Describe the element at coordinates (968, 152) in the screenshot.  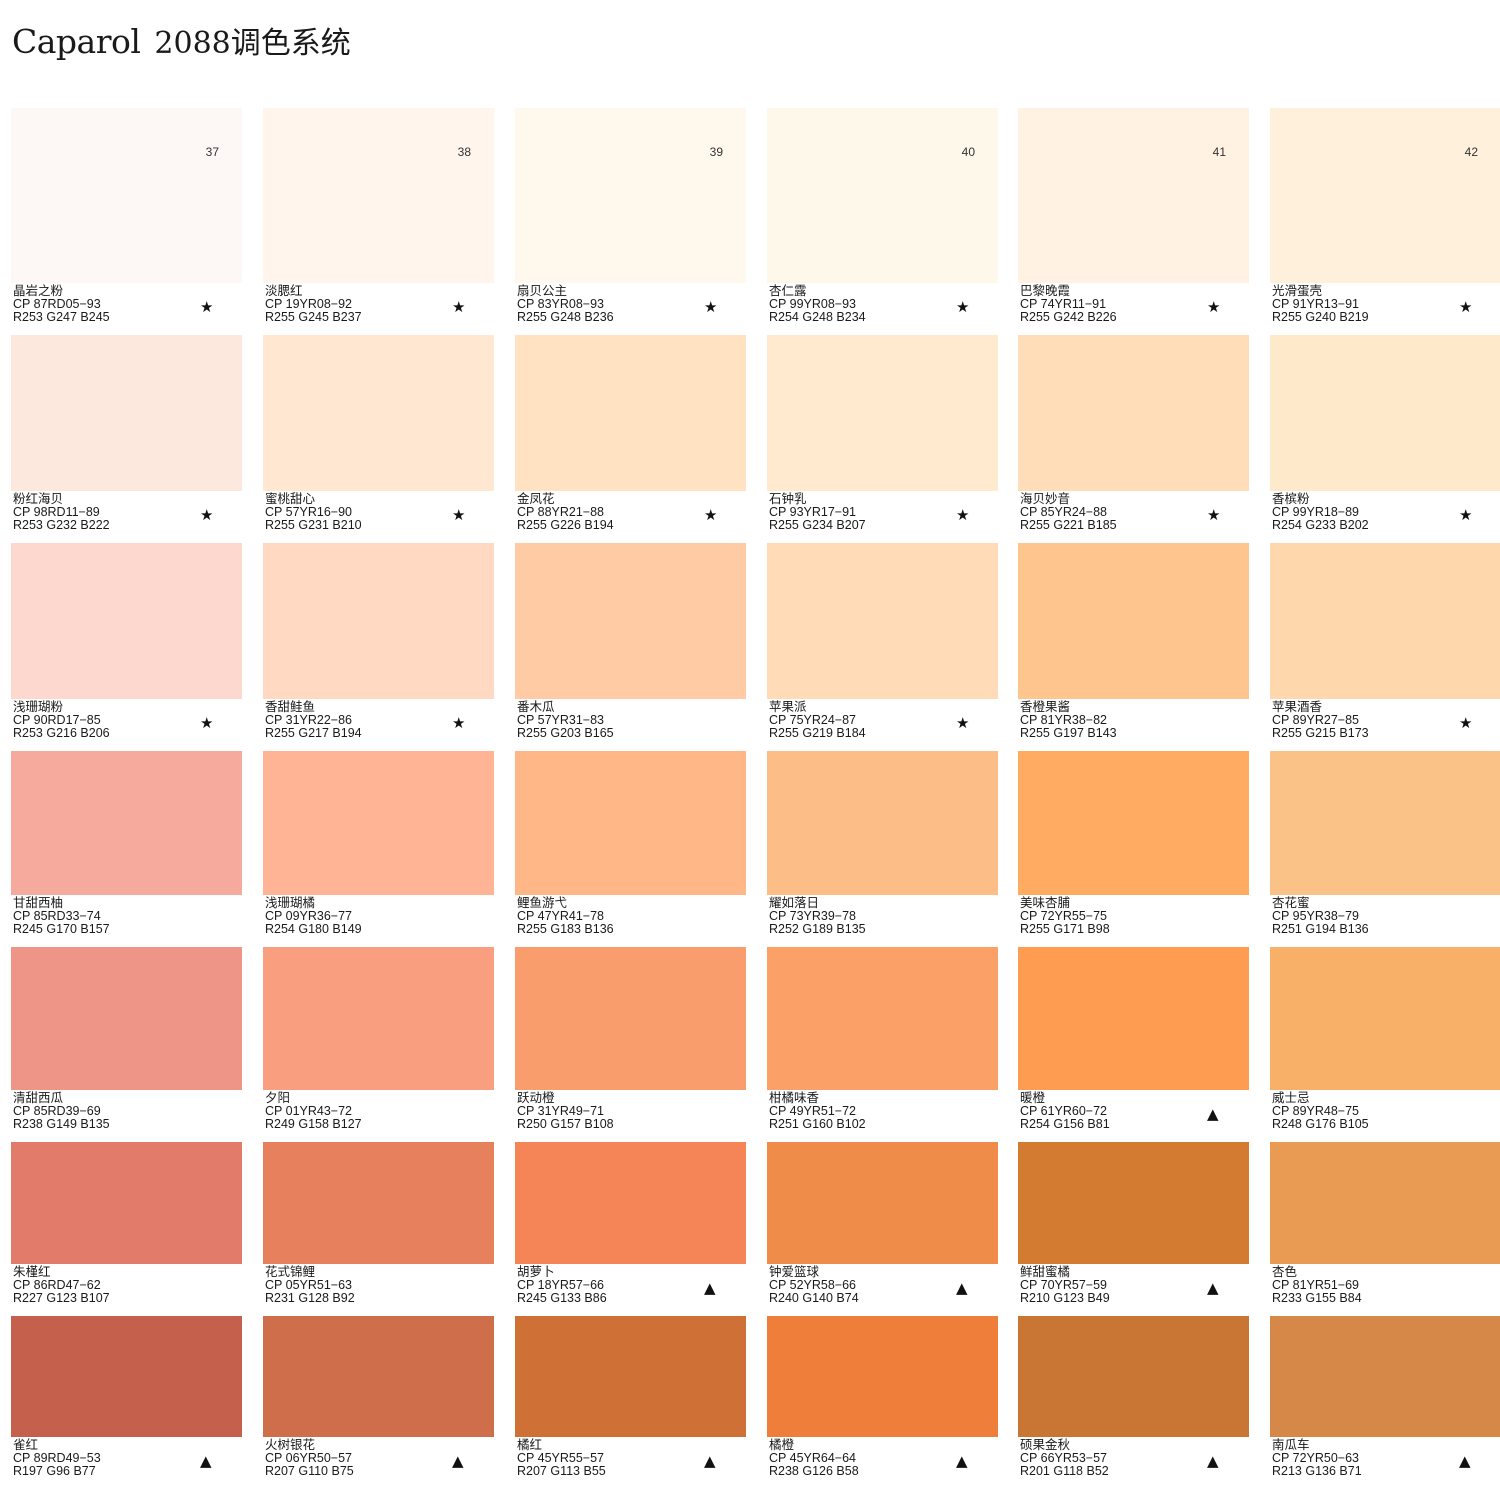
I see `page-number: 40` at that location.